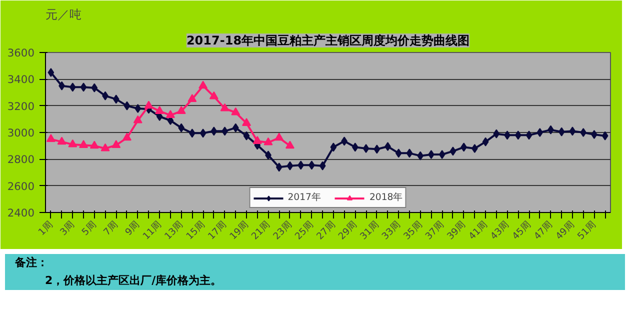  What do you see at coordinates (174, 231) in the screenshot?
I see `x-tick-label: 13周` at bounding box center [174, 231].